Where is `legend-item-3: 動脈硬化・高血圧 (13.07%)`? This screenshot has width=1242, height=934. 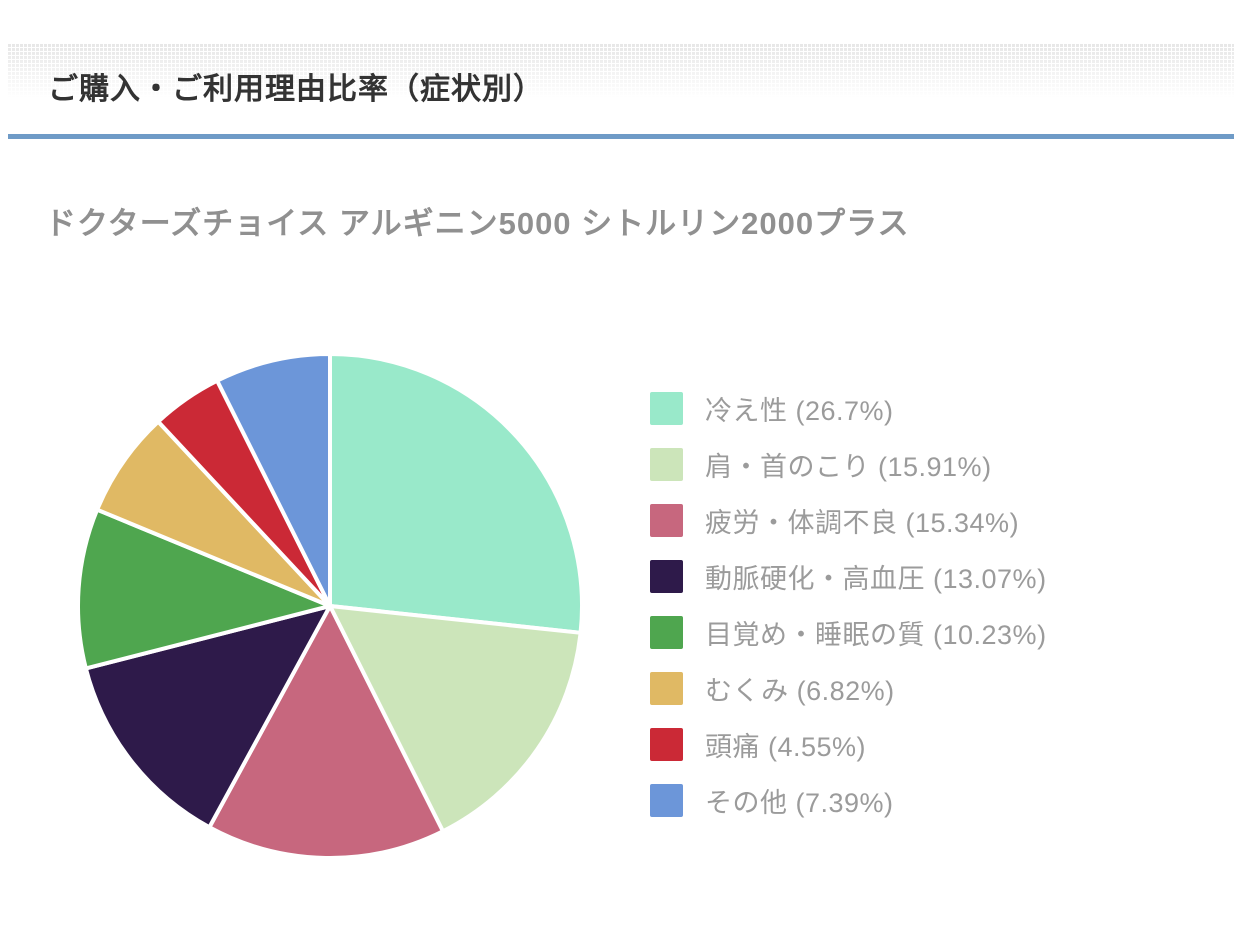
legend-item-3: 動脈硬化・高血圧 (13.07%) is located at coordinates (848, 577).